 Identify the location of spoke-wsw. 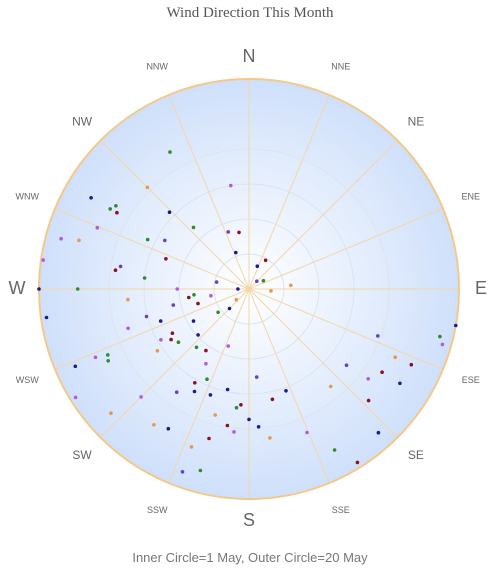
(152, 329).